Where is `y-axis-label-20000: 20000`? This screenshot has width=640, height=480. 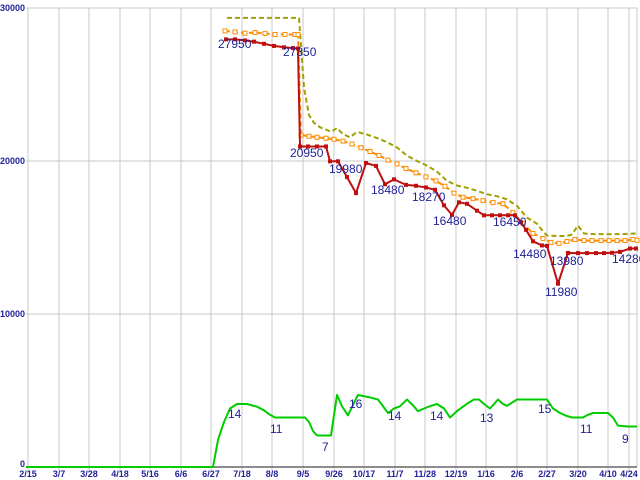 y-axis-label-20000: 20000 is located at coordinates (12, 161).